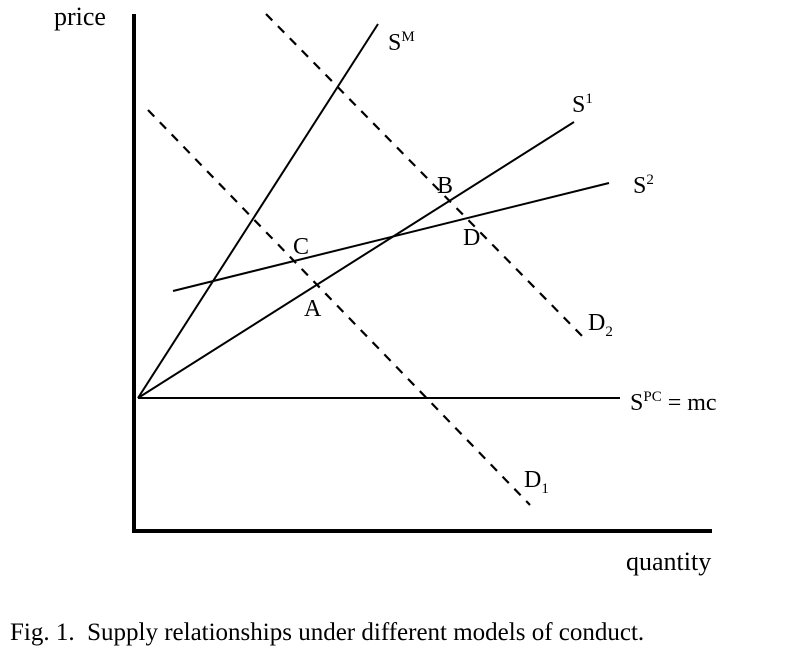  I want to click on label-d-1: D1, so click(536, 482).